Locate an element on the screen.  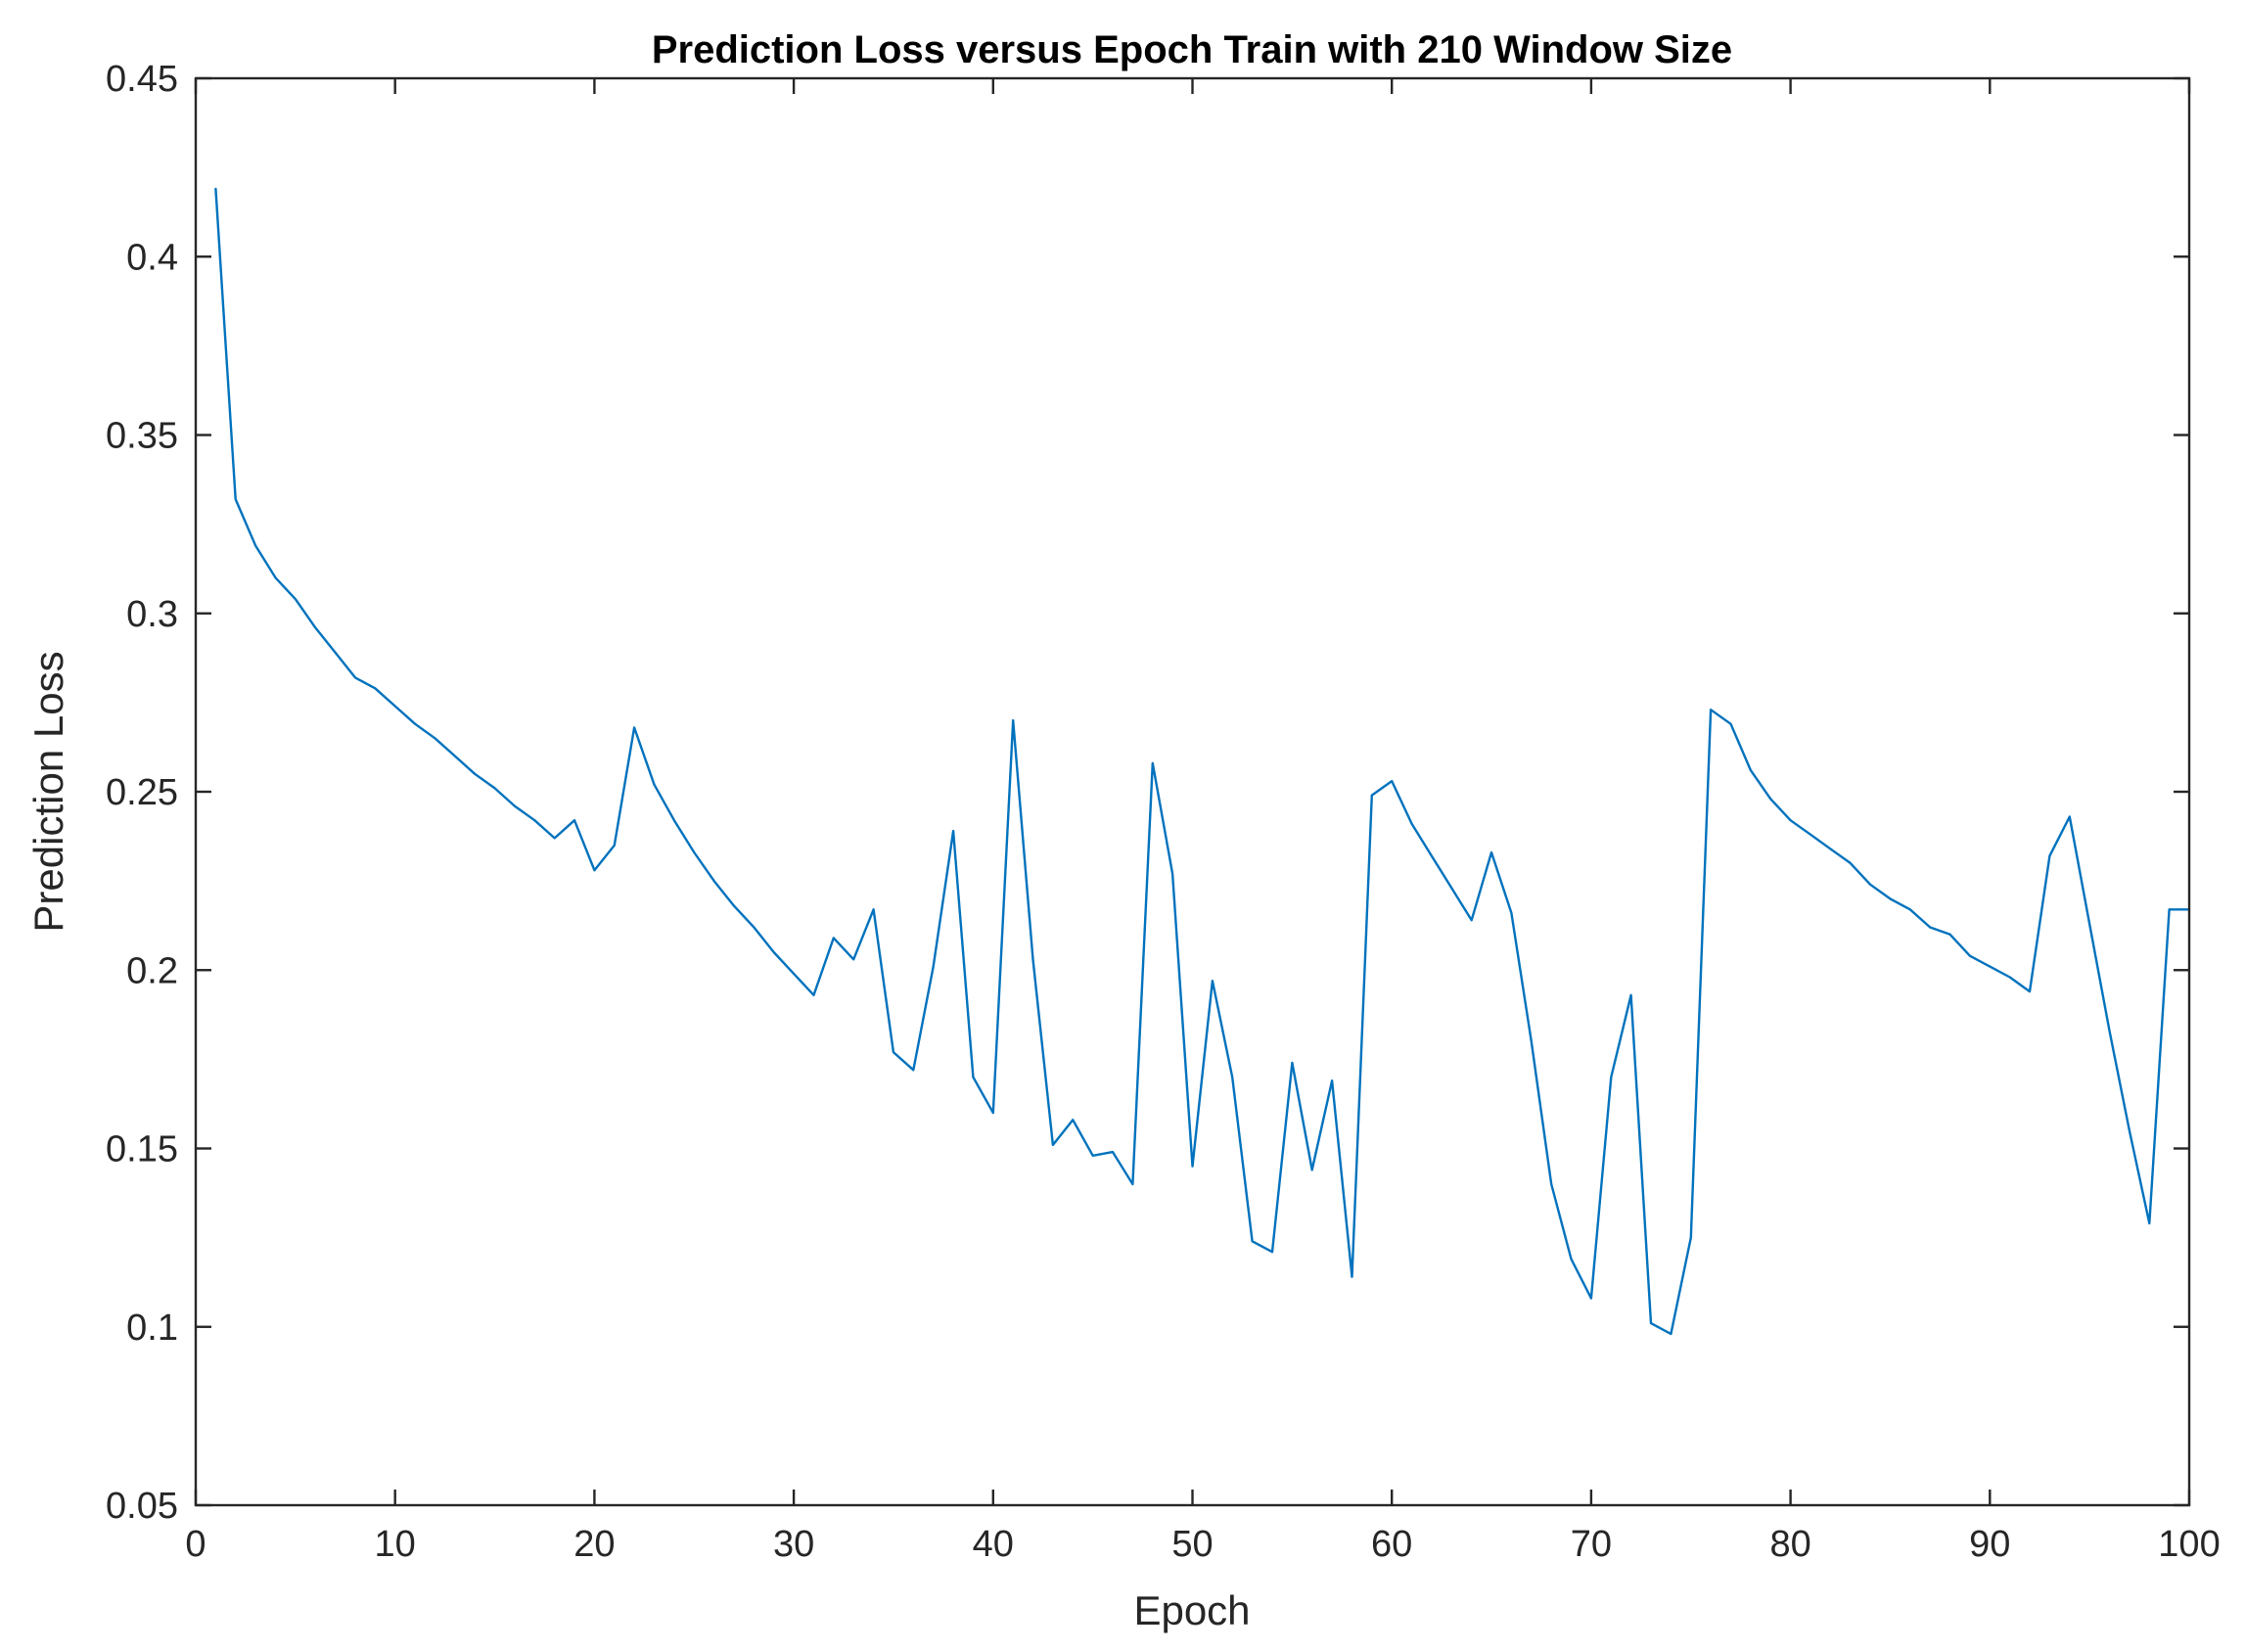
x-tick-label: 100 is located at coordinates (2189, 1544).